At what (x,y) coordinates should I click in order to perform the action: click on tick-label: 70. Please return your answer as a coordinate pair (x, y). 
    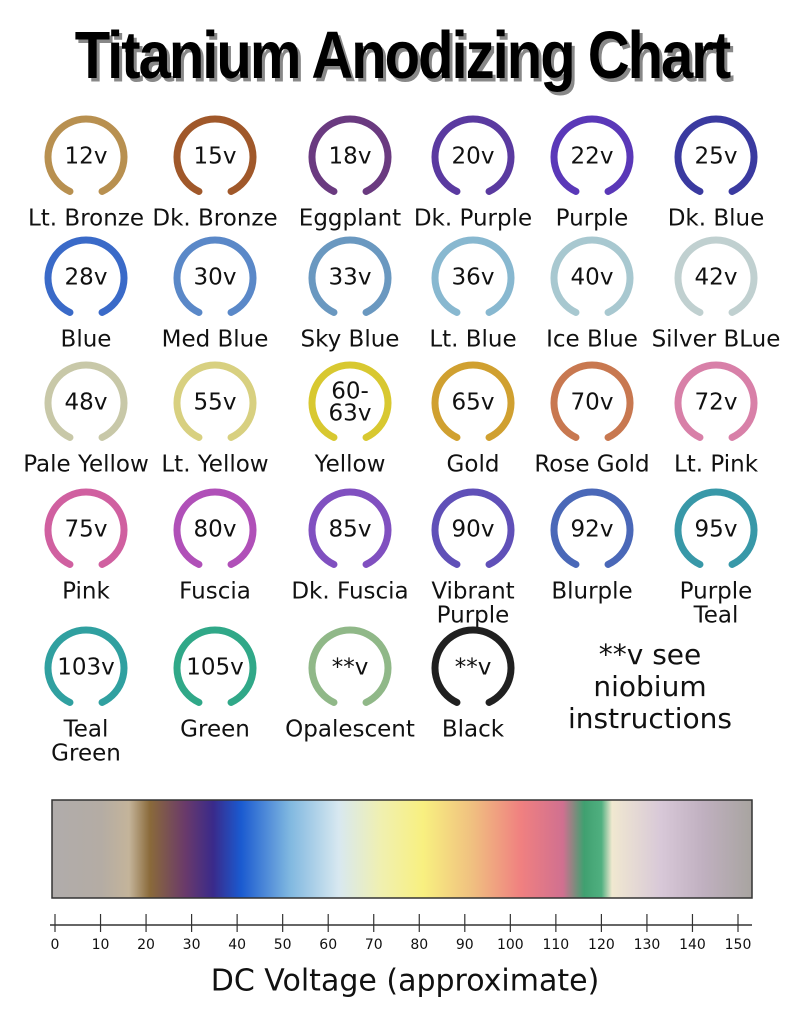
    Looking at the image, I should click on (374, 945).